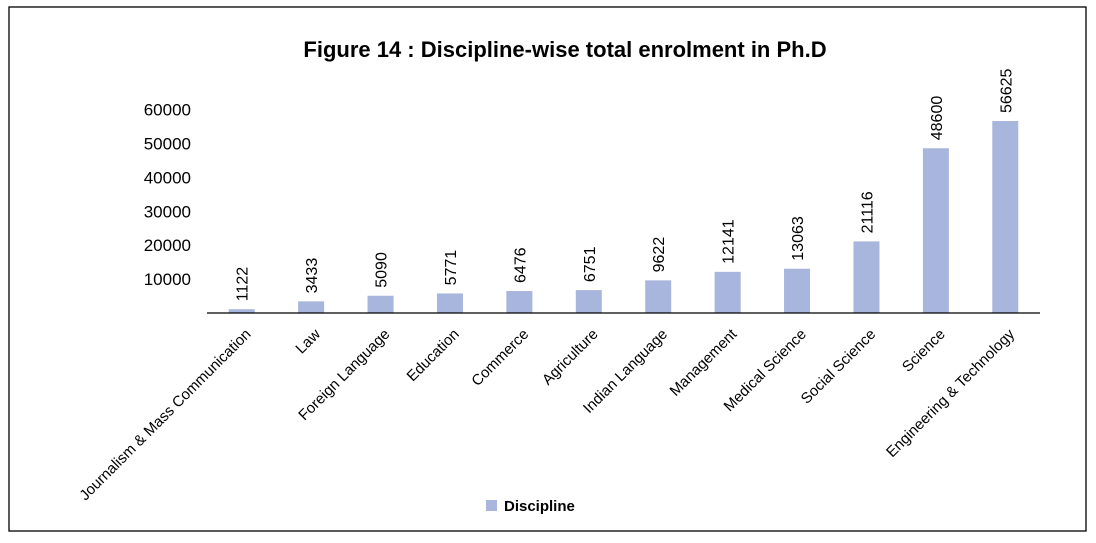 The image size is (1096, 543). I want to click on legend-label-discipline: Discipline, so click(539, 506).